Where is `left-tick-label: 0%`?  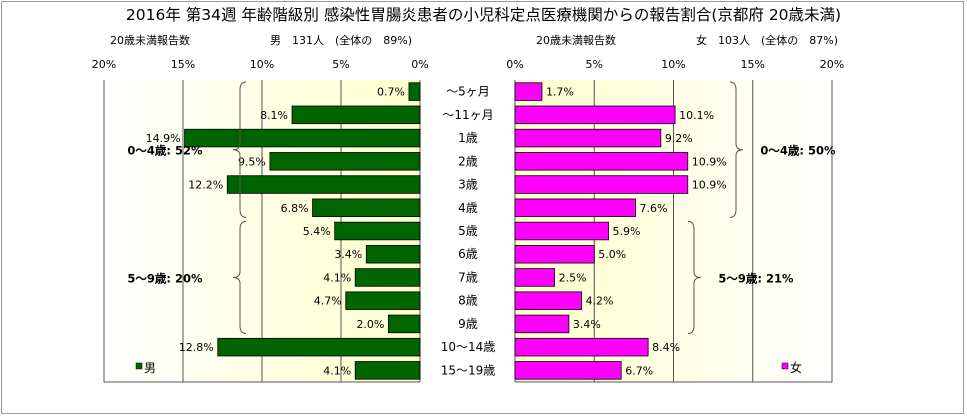 left-tick-label: 0% is located at coordinates (419, 64).